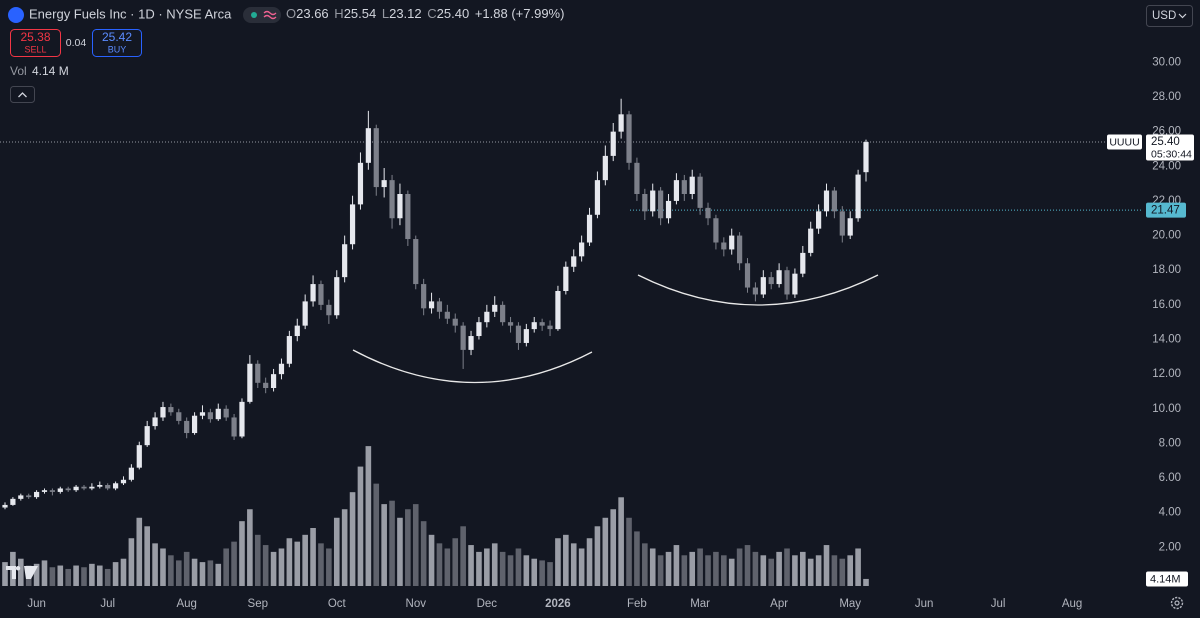 This screenshot has height=618, width=1200. Describe the element at coordinates (22, 94) in the screenshot. I see `collapse-button` at that location.